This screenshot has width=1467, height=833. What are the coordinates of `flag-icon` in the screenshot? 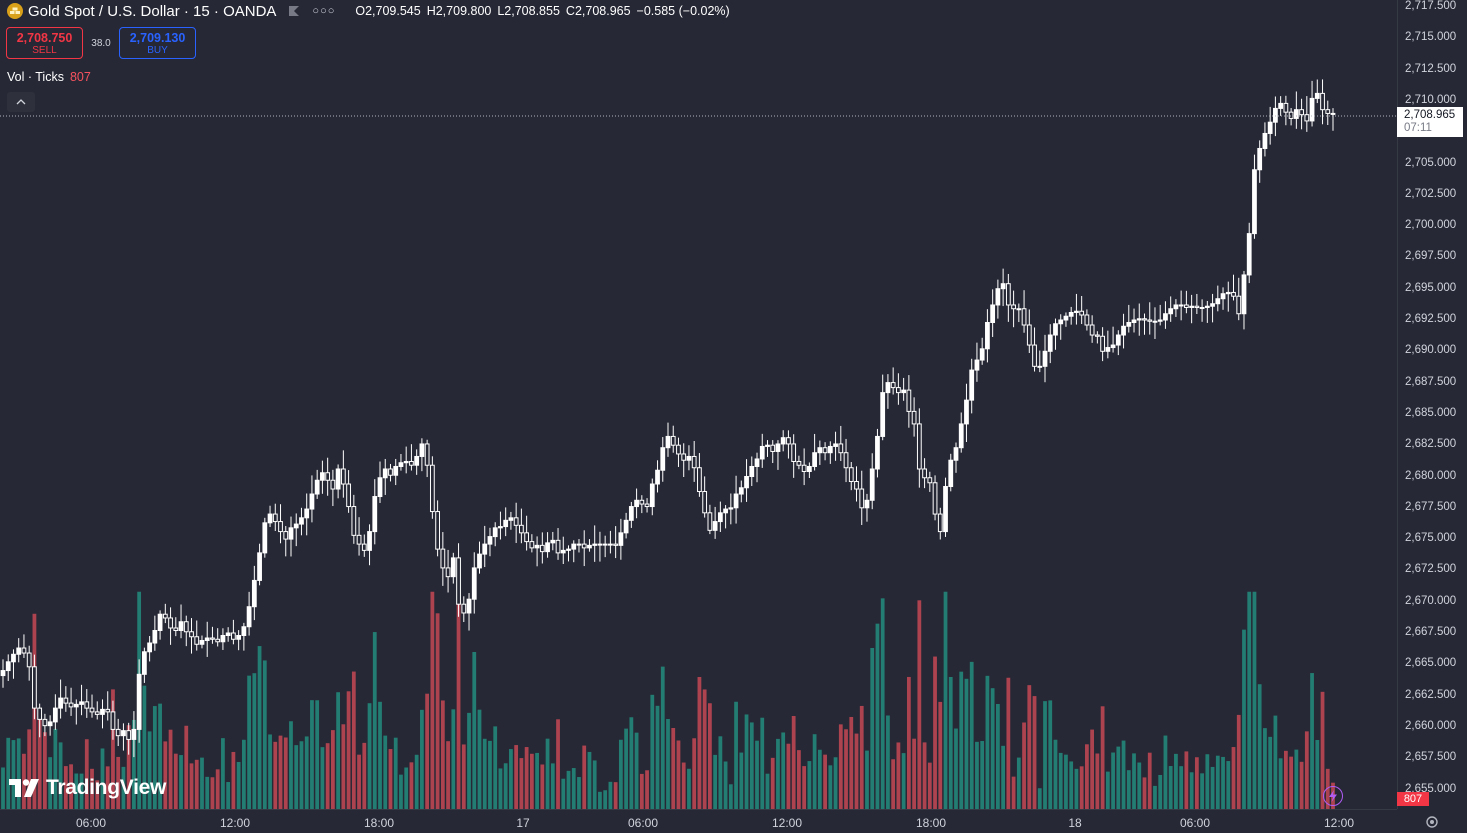 It's located at (294, 11).